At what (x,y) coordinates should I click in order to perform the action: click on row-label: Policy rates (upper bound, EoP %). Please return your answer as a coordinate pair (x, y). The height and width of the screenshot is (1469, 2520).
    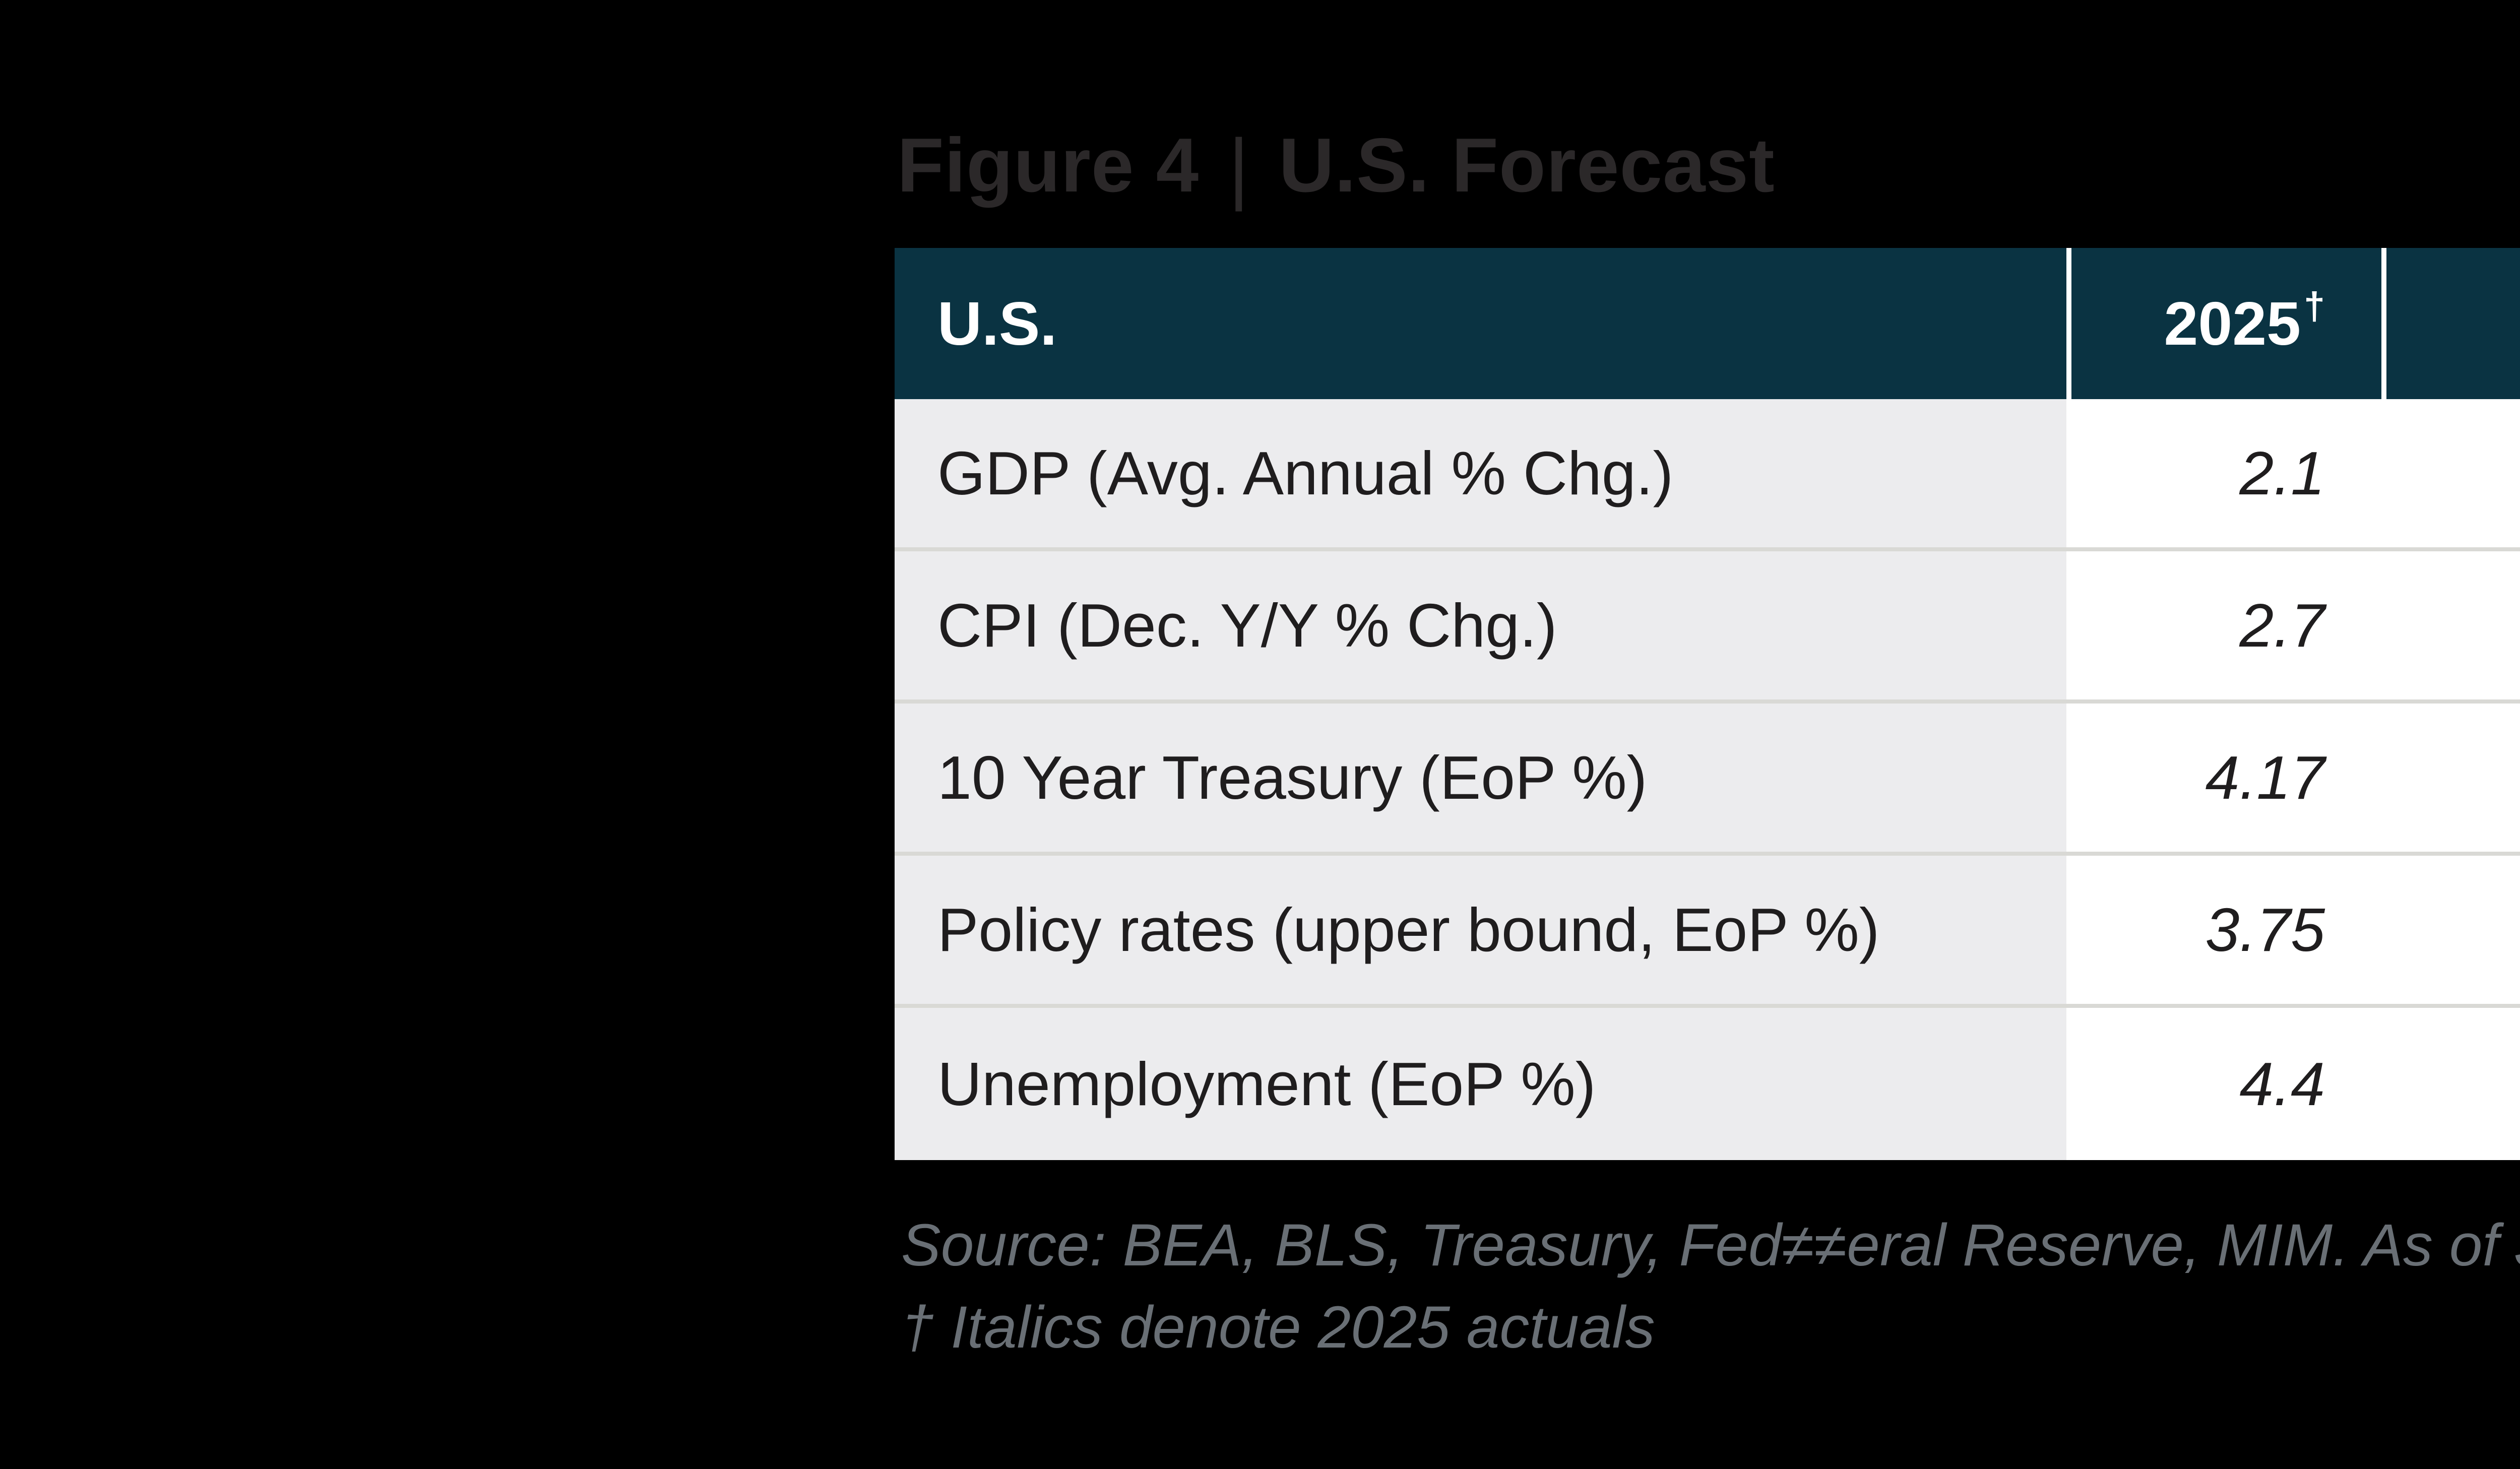
    Looking at the image, I should click on (1480, 930).